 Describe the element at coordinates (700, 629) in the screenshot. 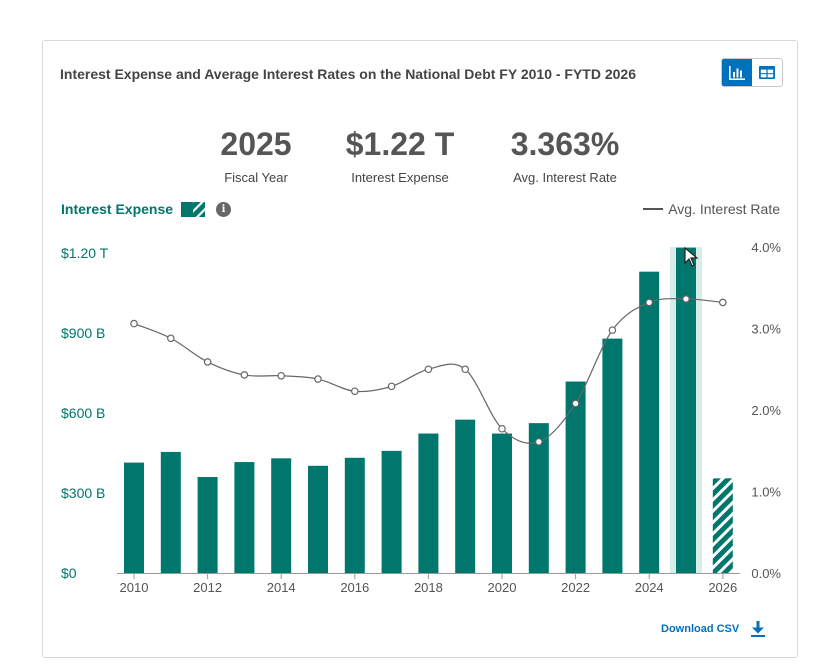

I see `download-csv-label: Download CSV` at that location.